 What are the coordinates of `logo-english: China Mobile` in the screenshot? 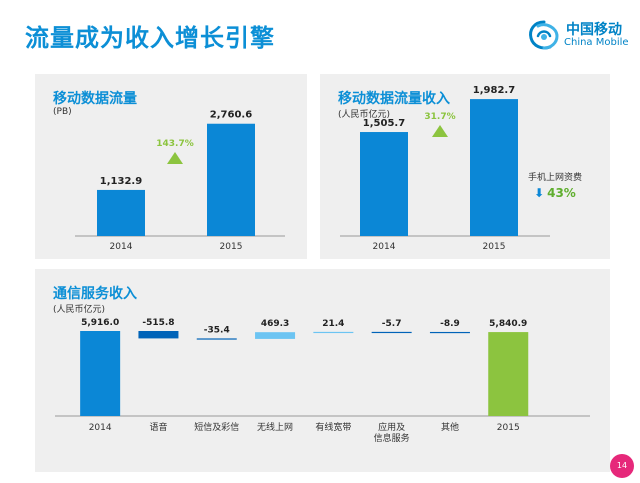 It's located at (596, 42).